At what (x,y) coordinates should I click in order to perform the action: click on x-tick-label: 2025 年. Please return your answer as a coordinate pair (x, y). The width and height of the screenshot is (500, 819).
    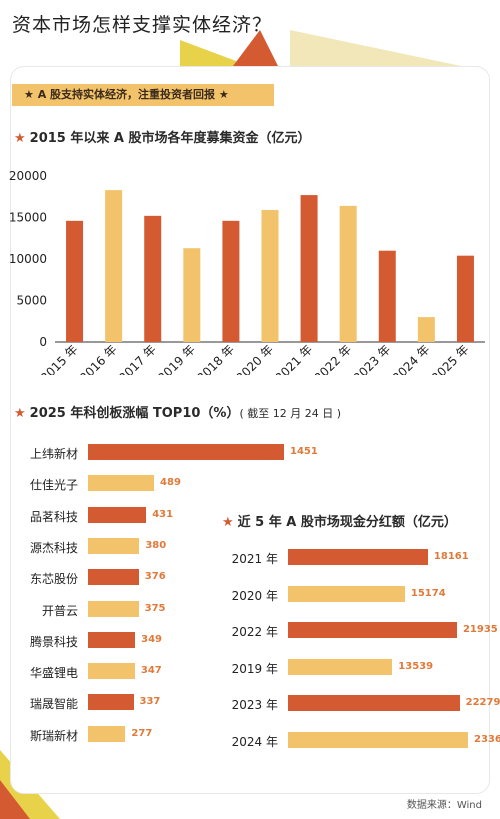
    Looking at the image, I should click on (450, 358).